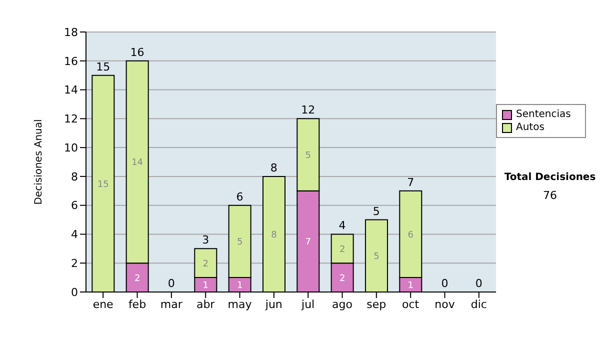  I want to click on y-tick-label: 8, so click(74, 177).